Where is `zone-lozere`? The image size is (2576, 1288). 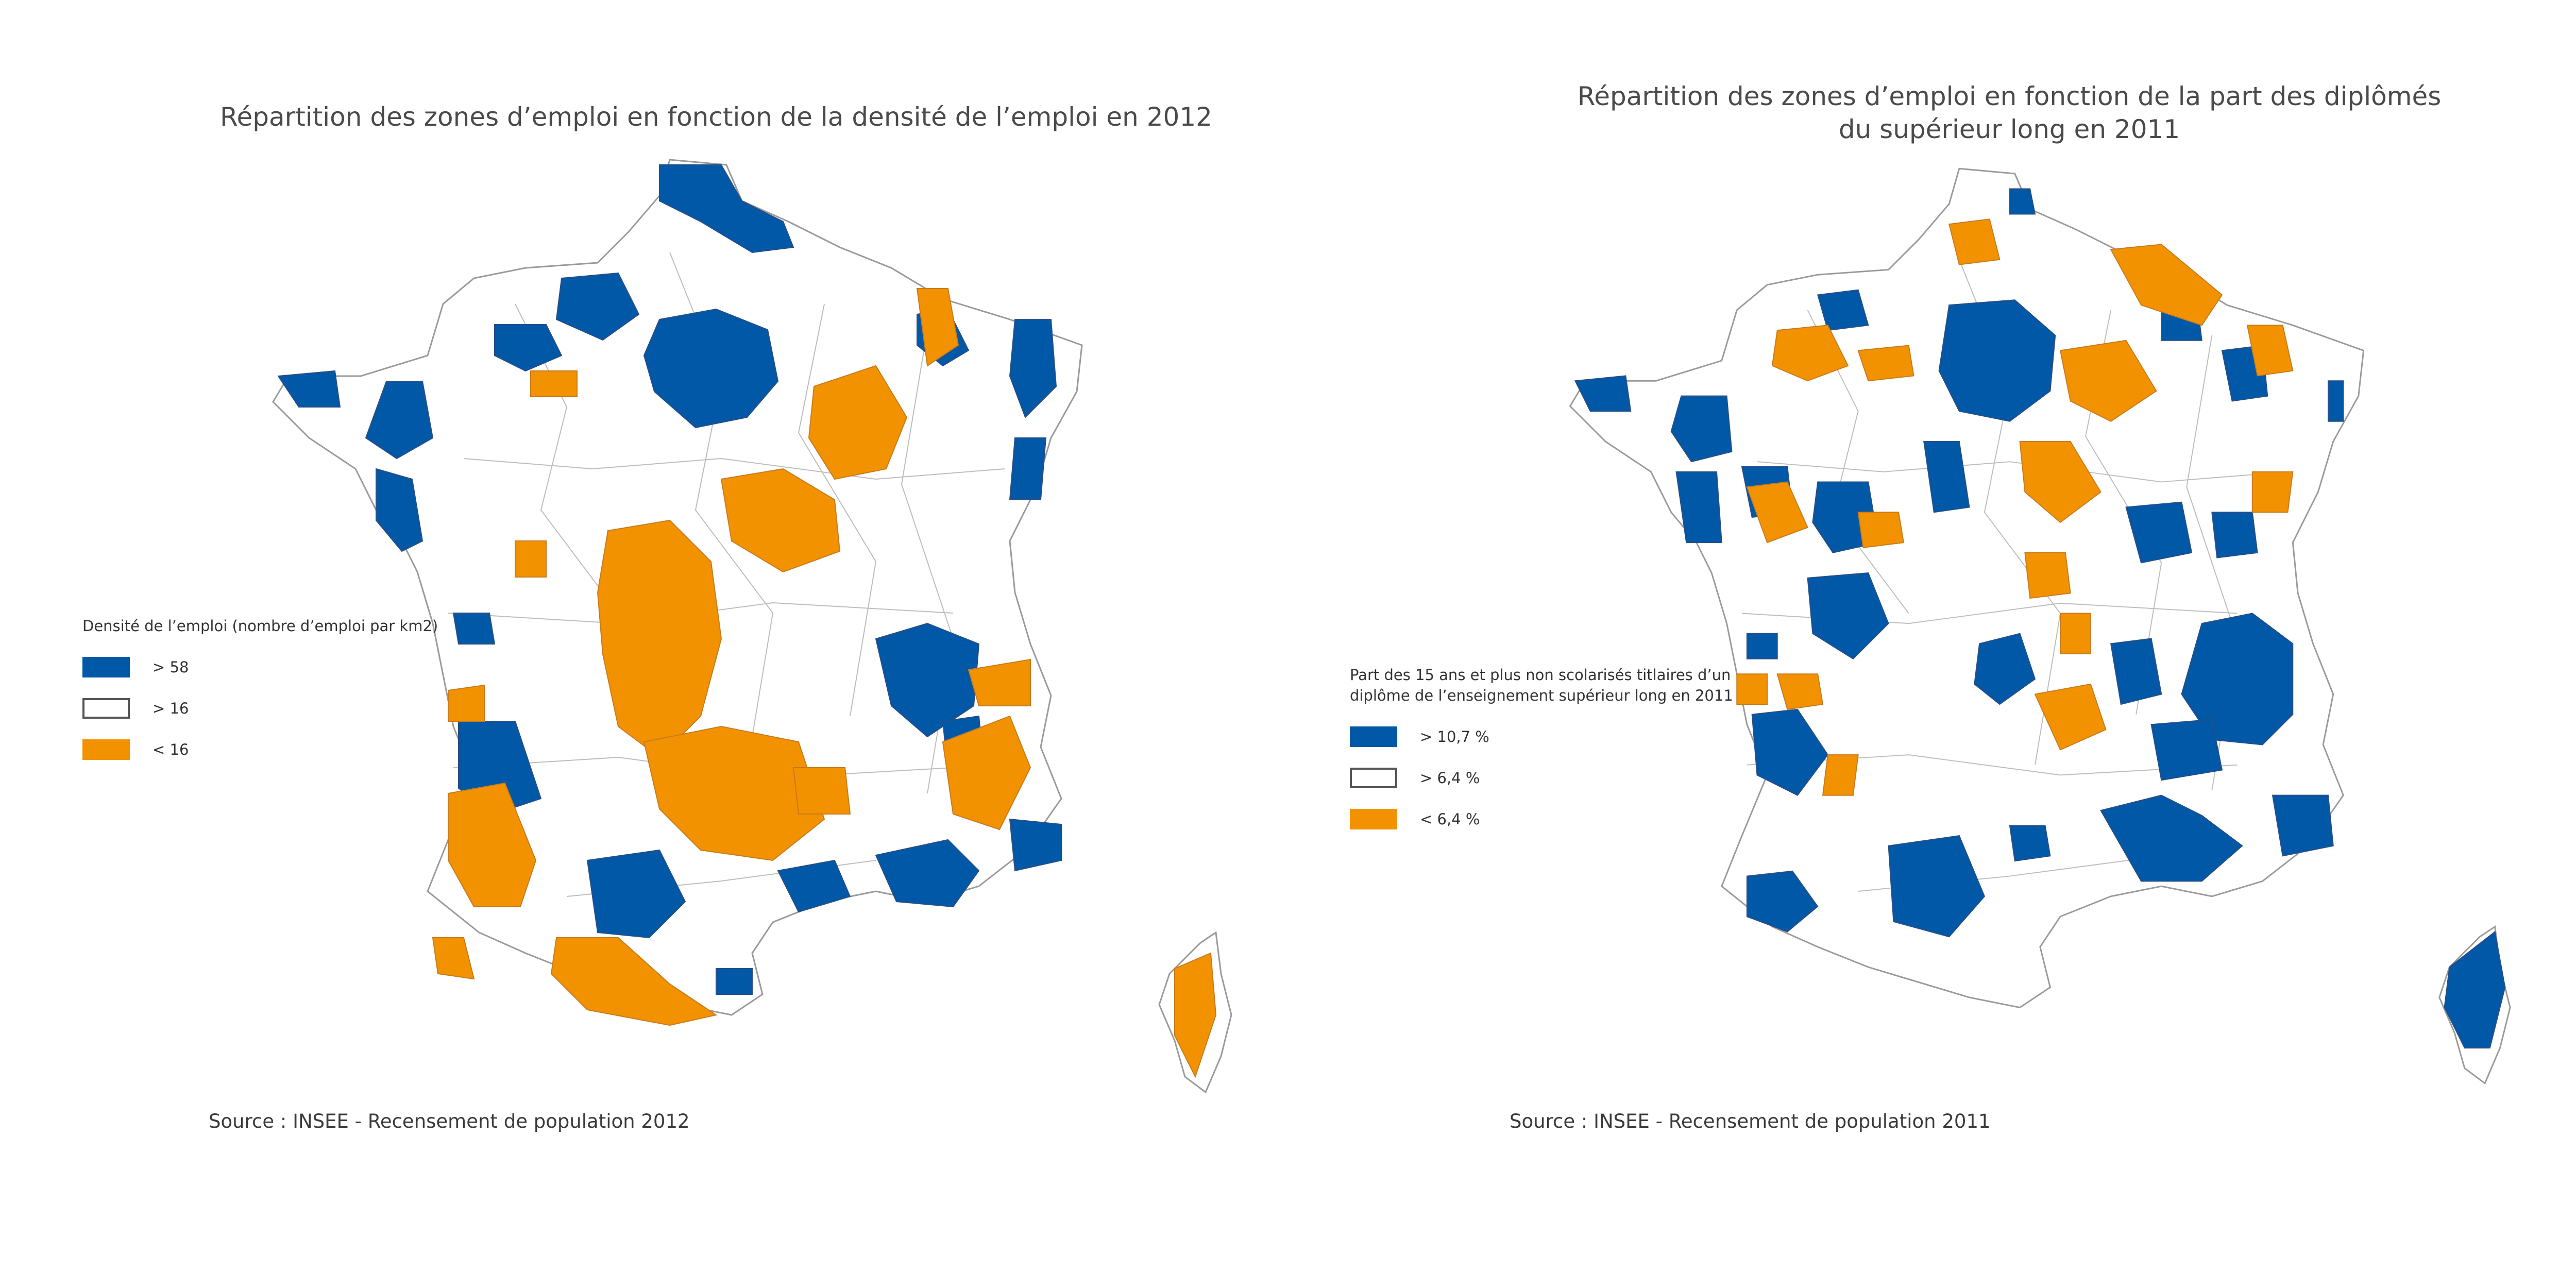
zone-lozere is located at coordinates (821, 791).